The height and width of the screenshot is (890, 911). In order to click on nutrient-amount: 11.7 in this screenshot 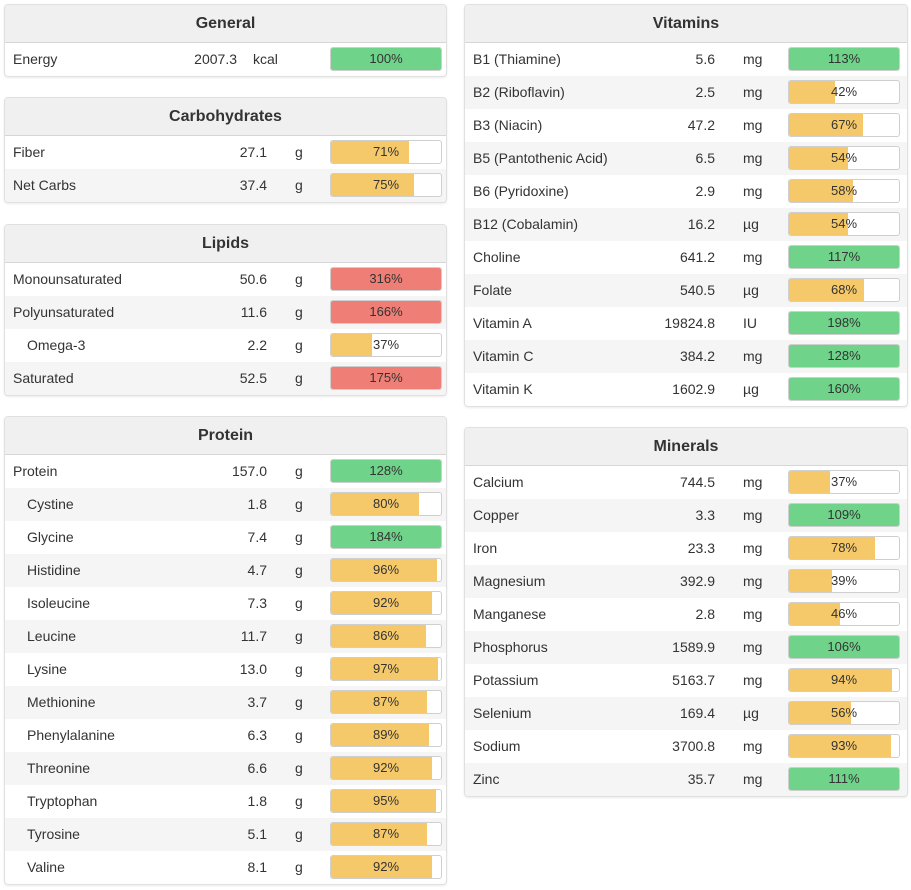, I will do `click(253, 636)`.